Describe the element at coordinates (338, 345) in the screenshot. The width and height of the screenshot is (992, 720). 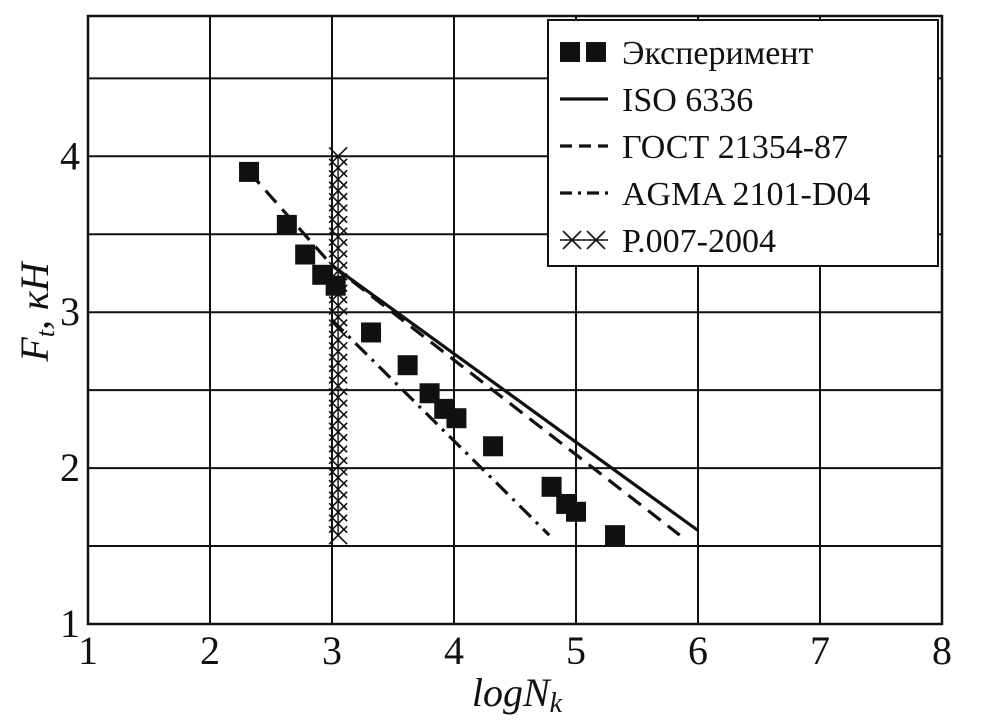
I see `series-p007-markers` at that location.